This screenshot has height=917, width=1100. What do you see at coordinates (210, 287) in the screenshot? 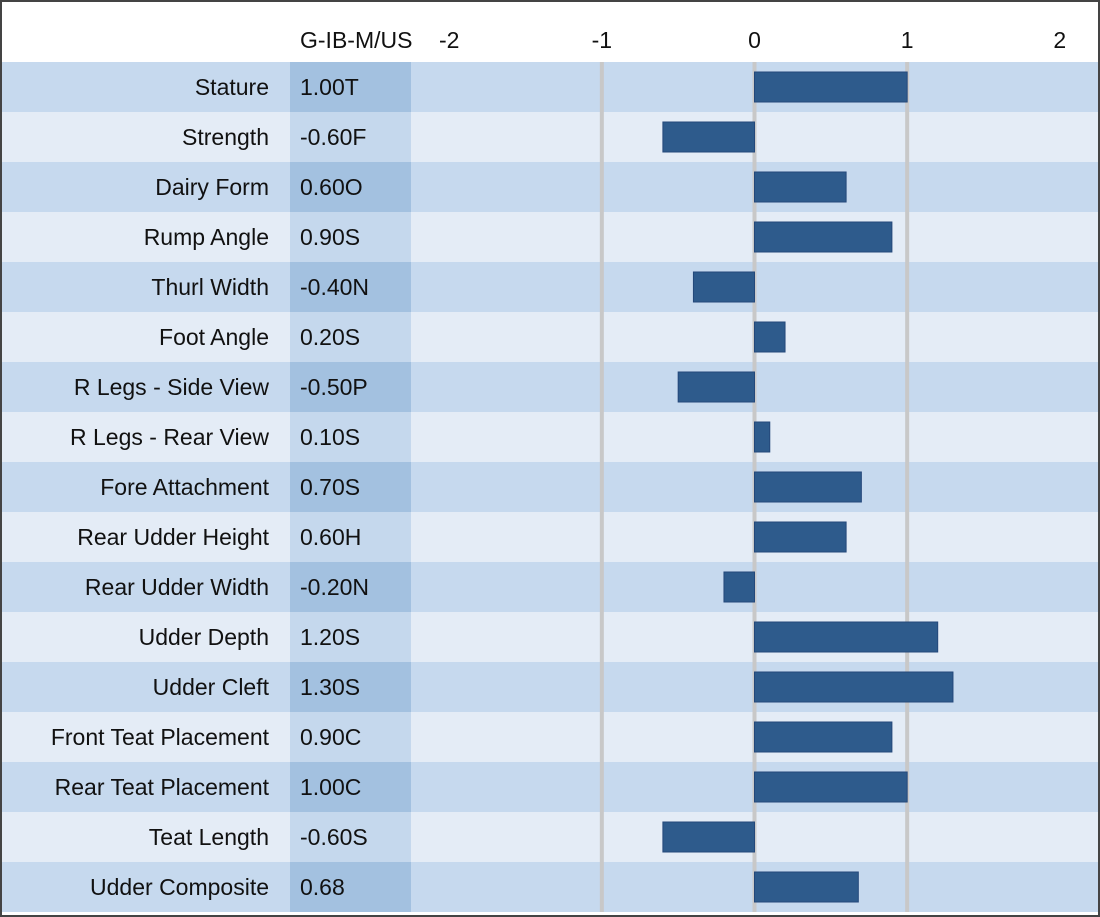
I see `category-label: Thurl Width` at bounding box center [210, 287].